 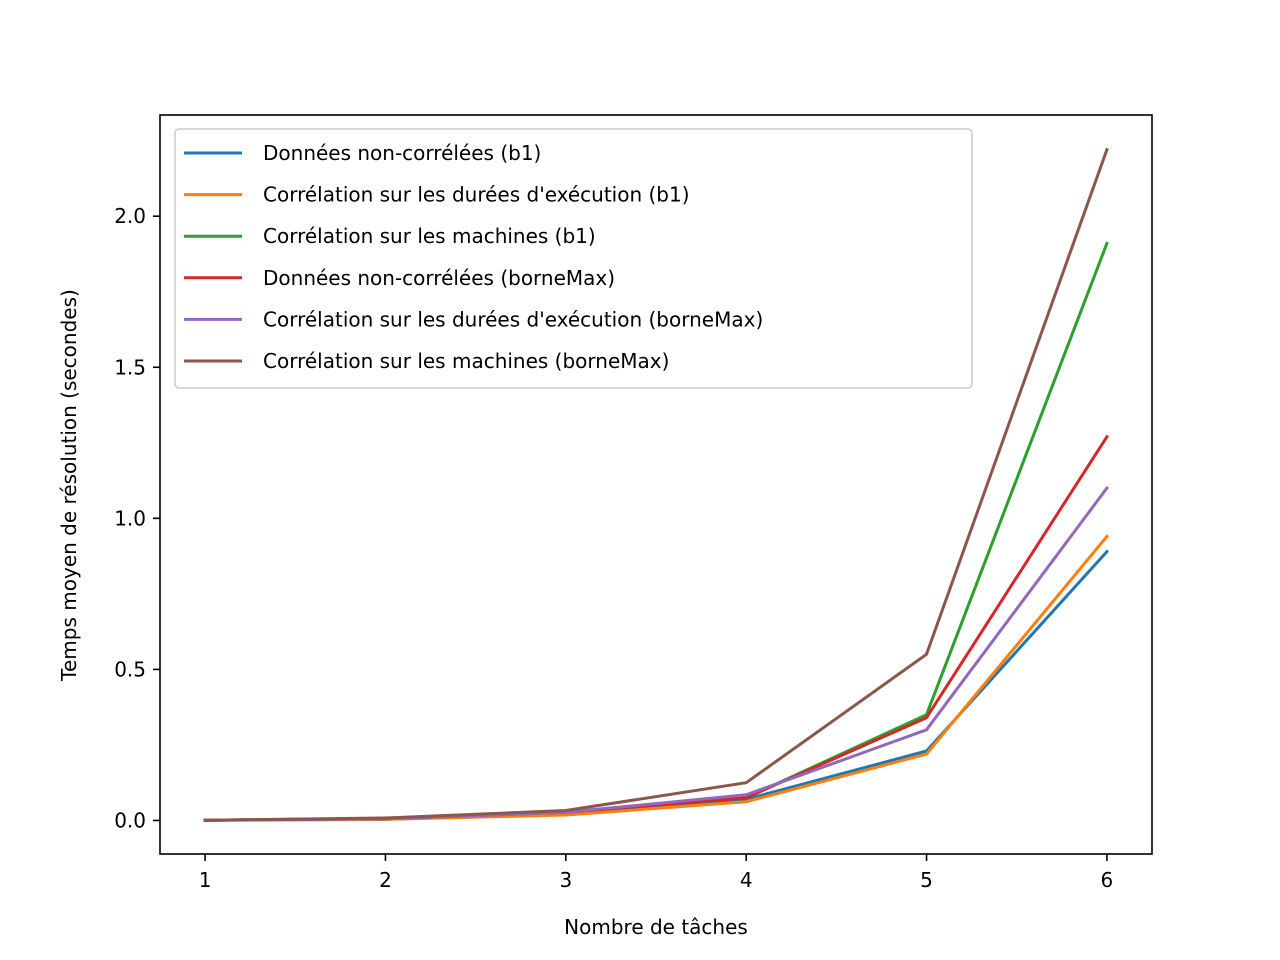 What do you see at coordinates (565, 880) in the screenshot?
I see `x-tick-label: 3` at bounding box center [565, 880].